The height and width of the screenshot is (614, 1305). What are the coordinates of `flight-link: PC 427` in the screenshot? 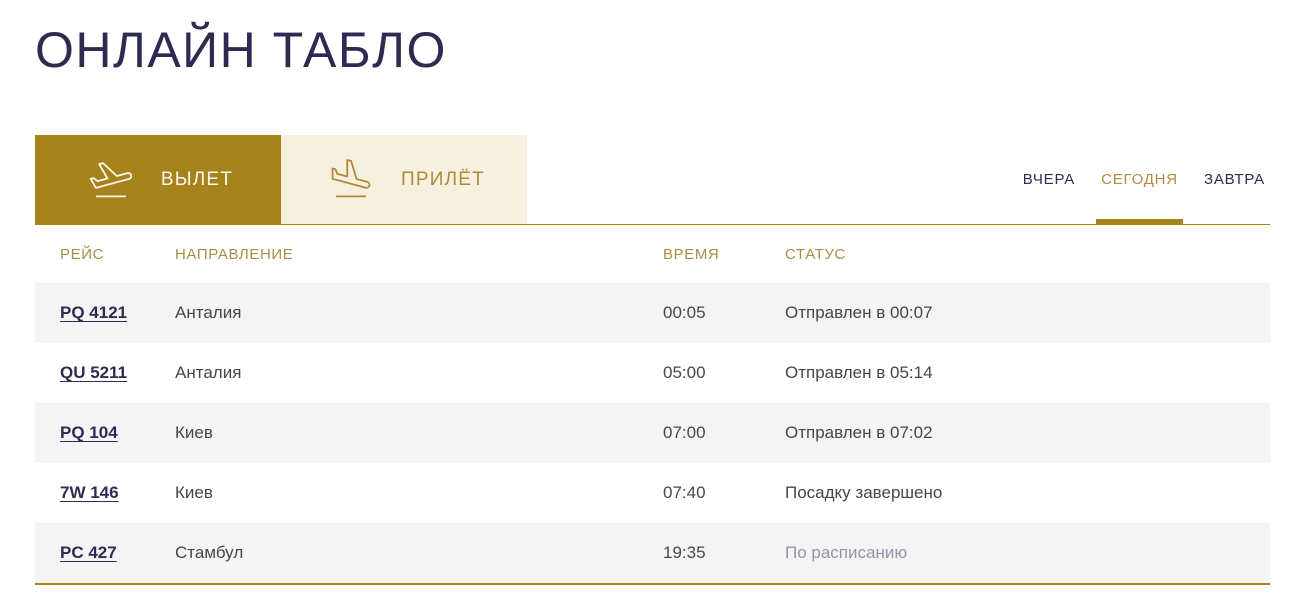 It's located at (88, 552).